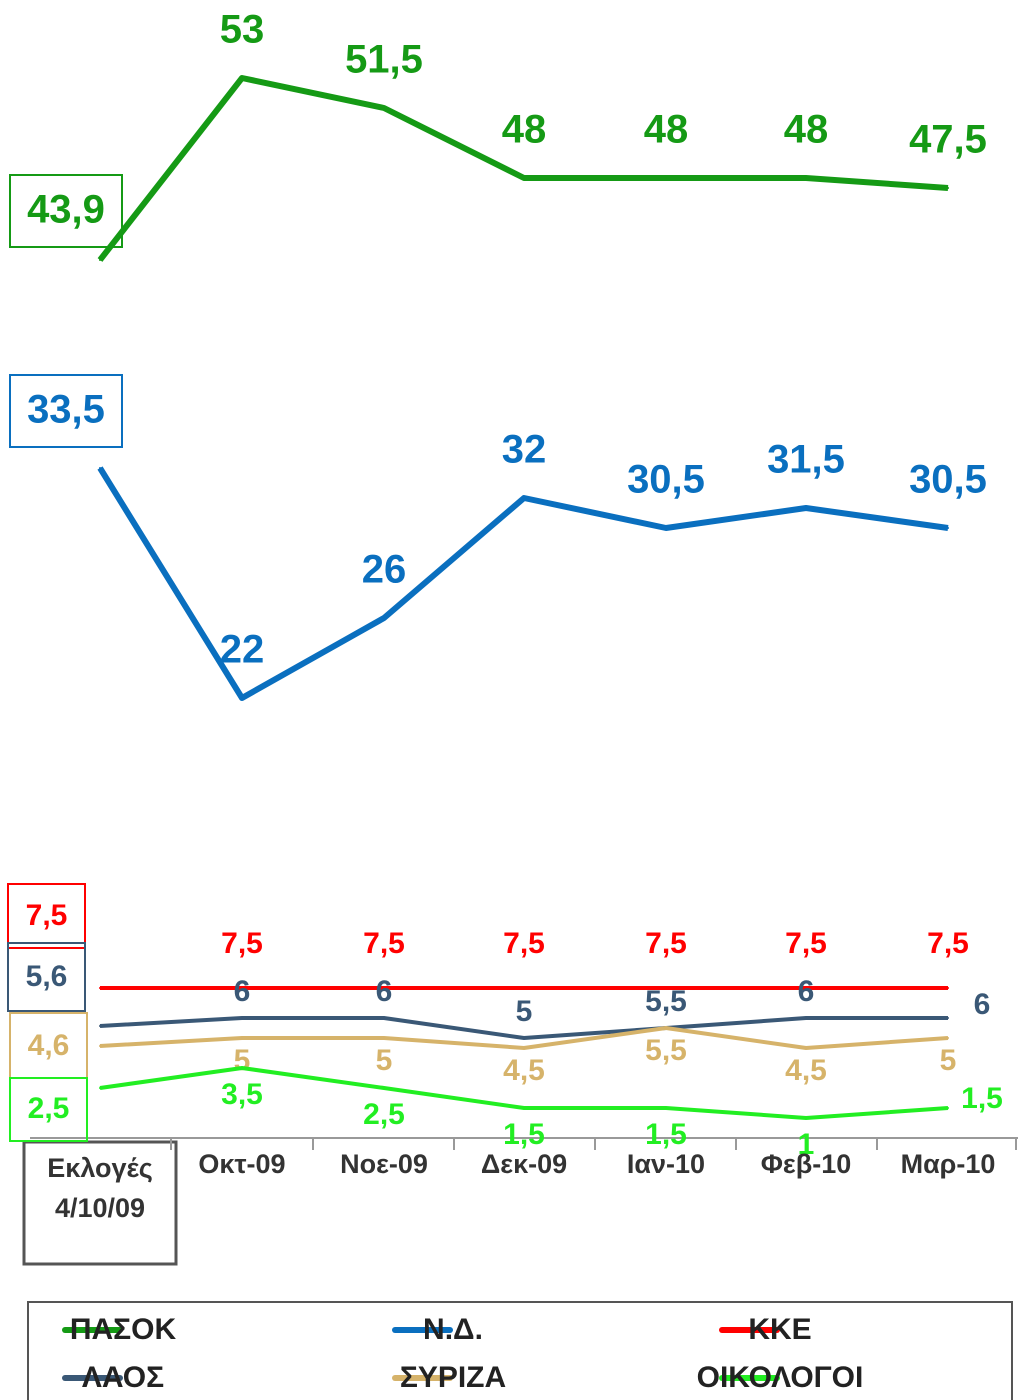  What do you see at coordinates (524, 1164) in the screenshot?
I see `x-tick-label: Δεκ-09` at bounding box center [524, 1164].